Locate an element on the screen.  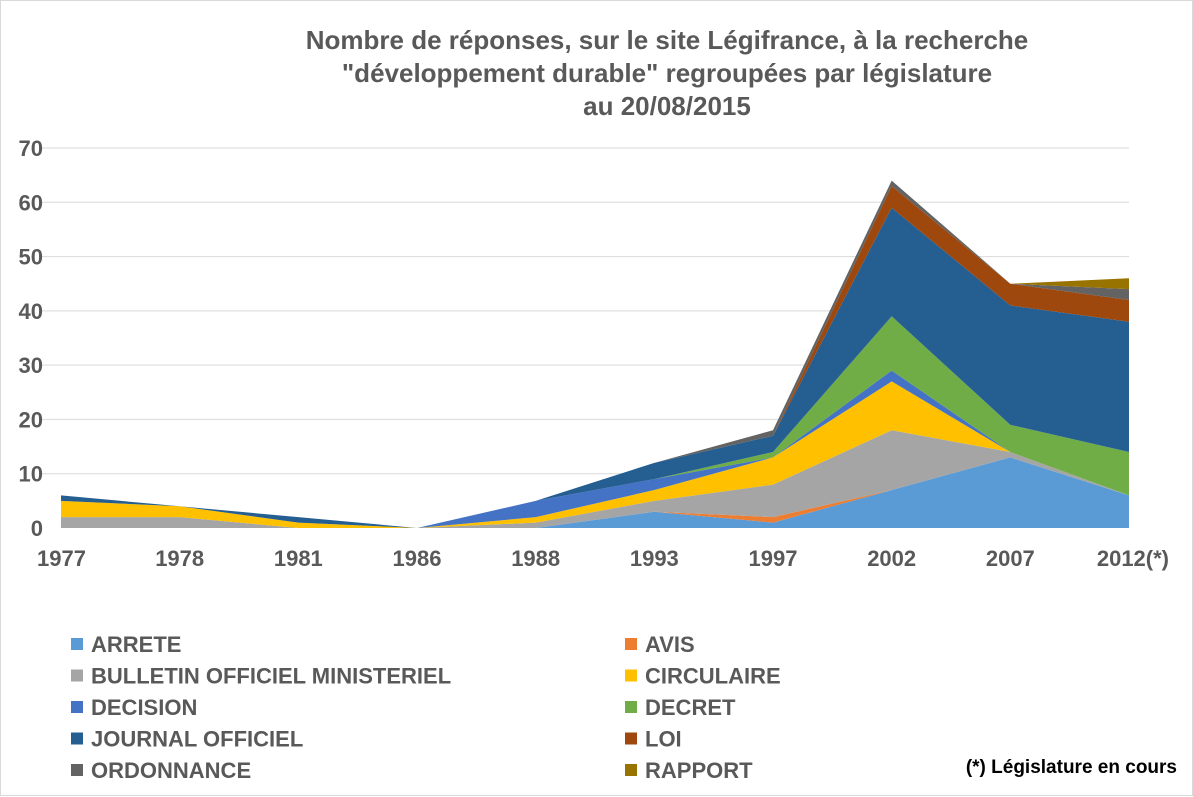
x-tick-label: 1988 is located at coordinates (535, 558).